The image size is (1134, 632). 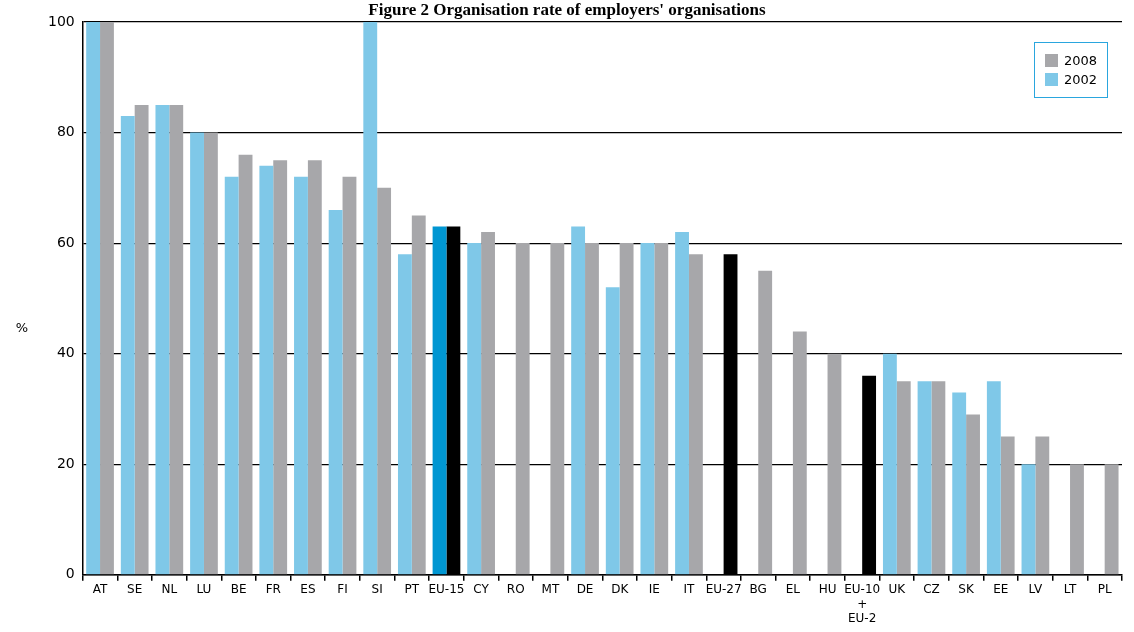 I want to click on x-tick-label: EL, so click(x=793, y=589).